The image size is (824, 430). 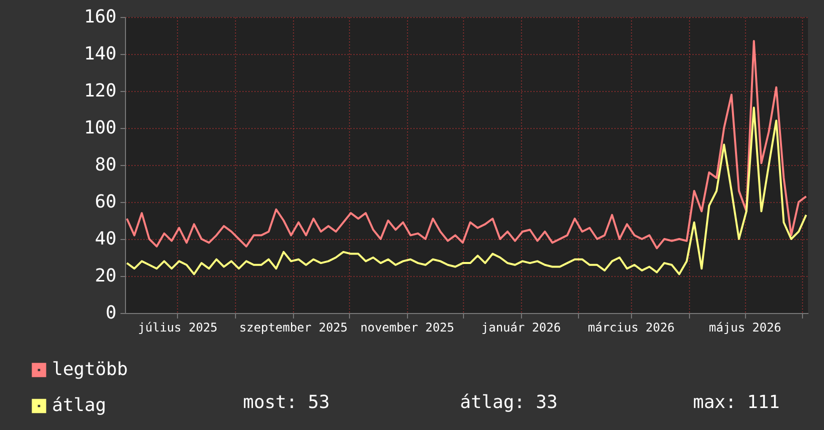 What do you see at coordinates (105, 276) in the screenshot?
I see `y-tick-label: 20` at bounding box center [105, 276].